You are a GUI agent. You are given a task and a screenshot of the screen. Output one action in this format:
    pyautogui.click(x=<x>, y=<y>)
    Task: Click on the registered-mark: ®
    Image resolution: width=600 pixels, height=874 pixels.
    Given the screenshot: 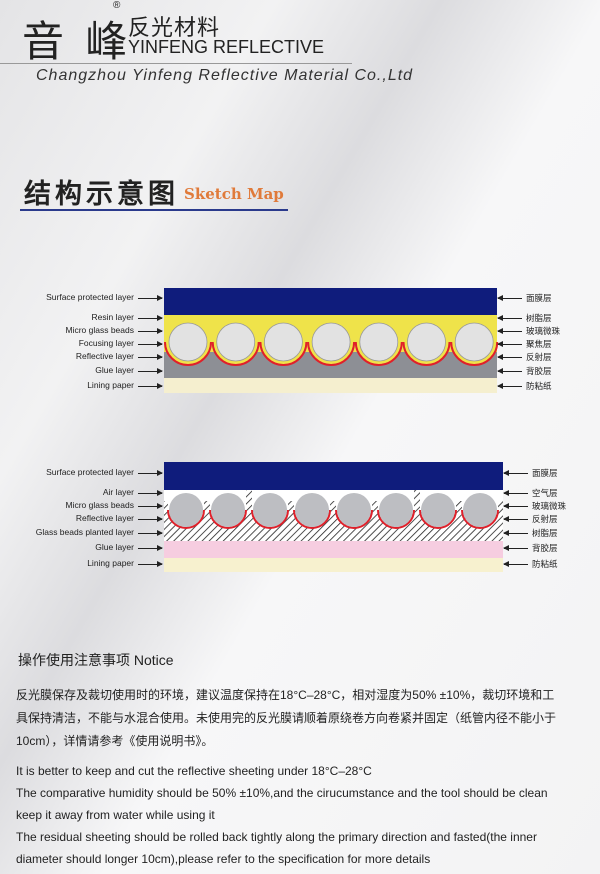 What is the action you would take?
    pyautogui.click(x=117, y=5)
    